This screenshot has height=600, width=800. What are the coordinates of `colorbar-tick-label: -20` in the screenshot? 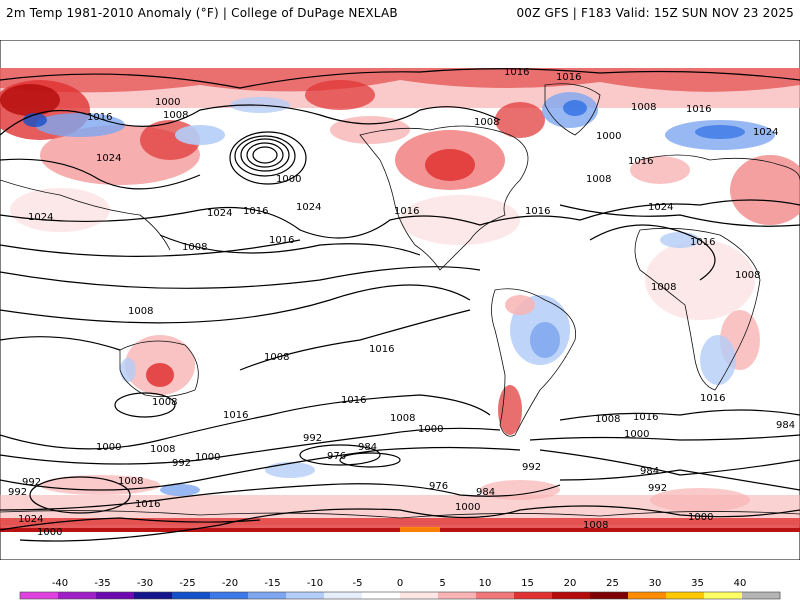 It's located at (230, 583).